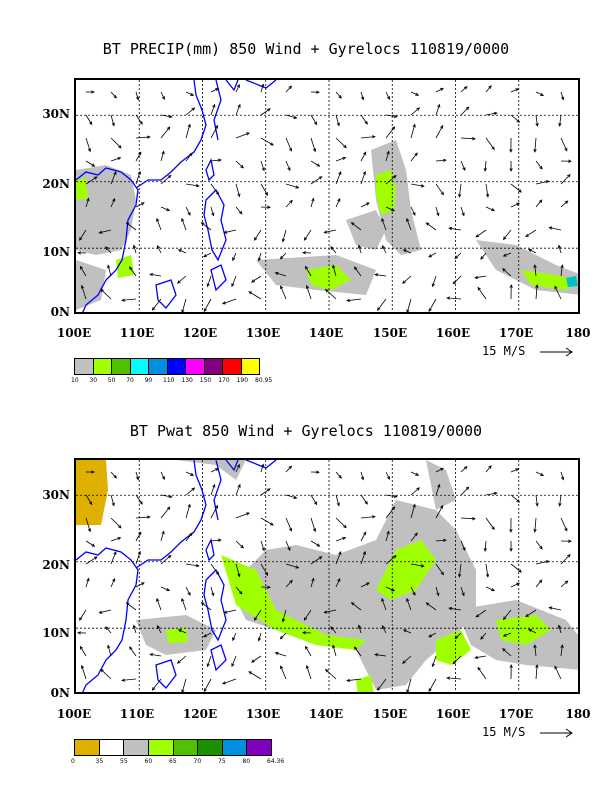  What do you see at coordinates (326, 333) in the screenshot?
I see `panel1-xlabel: 140E` at bounding box center [326, 333].